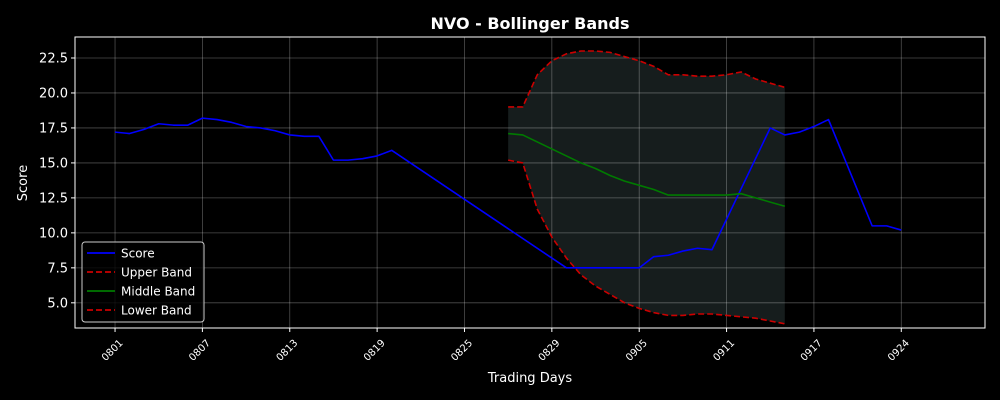  What do you see at coordinates (53, 93) in the screenshot?
I see `y-tick-label: 20.0` at bounding box center [53, 93].